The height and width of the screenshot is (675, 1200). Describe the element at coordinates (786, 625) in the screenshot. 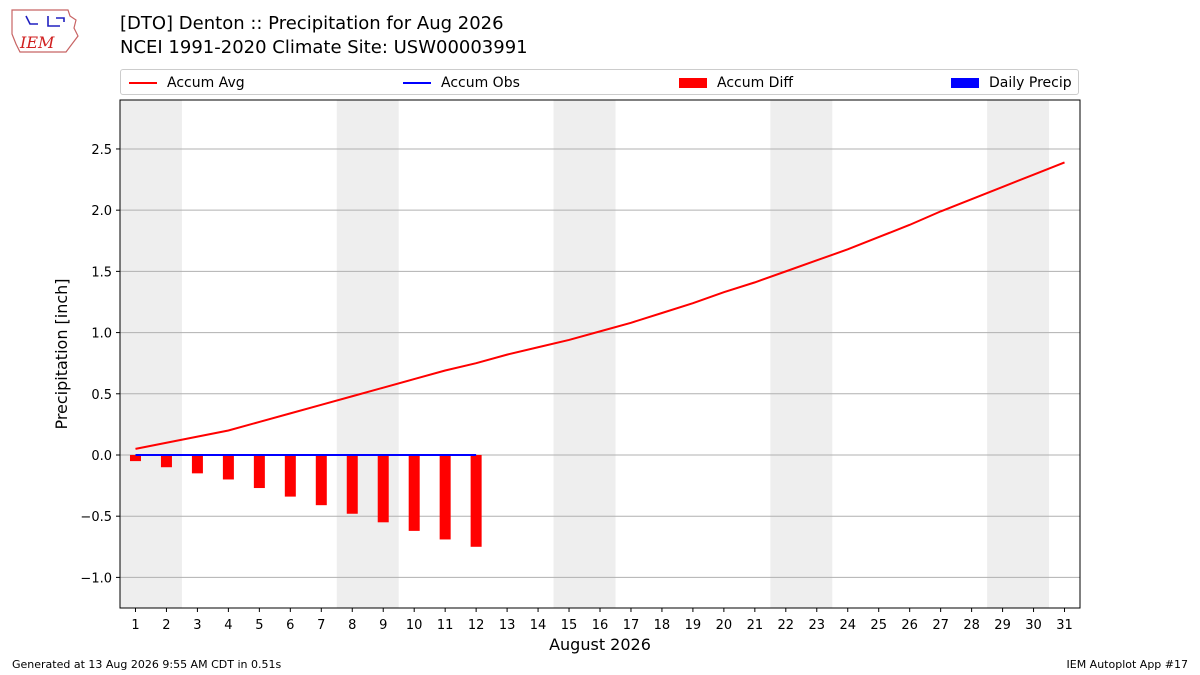

I see `x-tick-label: 22` at that location.